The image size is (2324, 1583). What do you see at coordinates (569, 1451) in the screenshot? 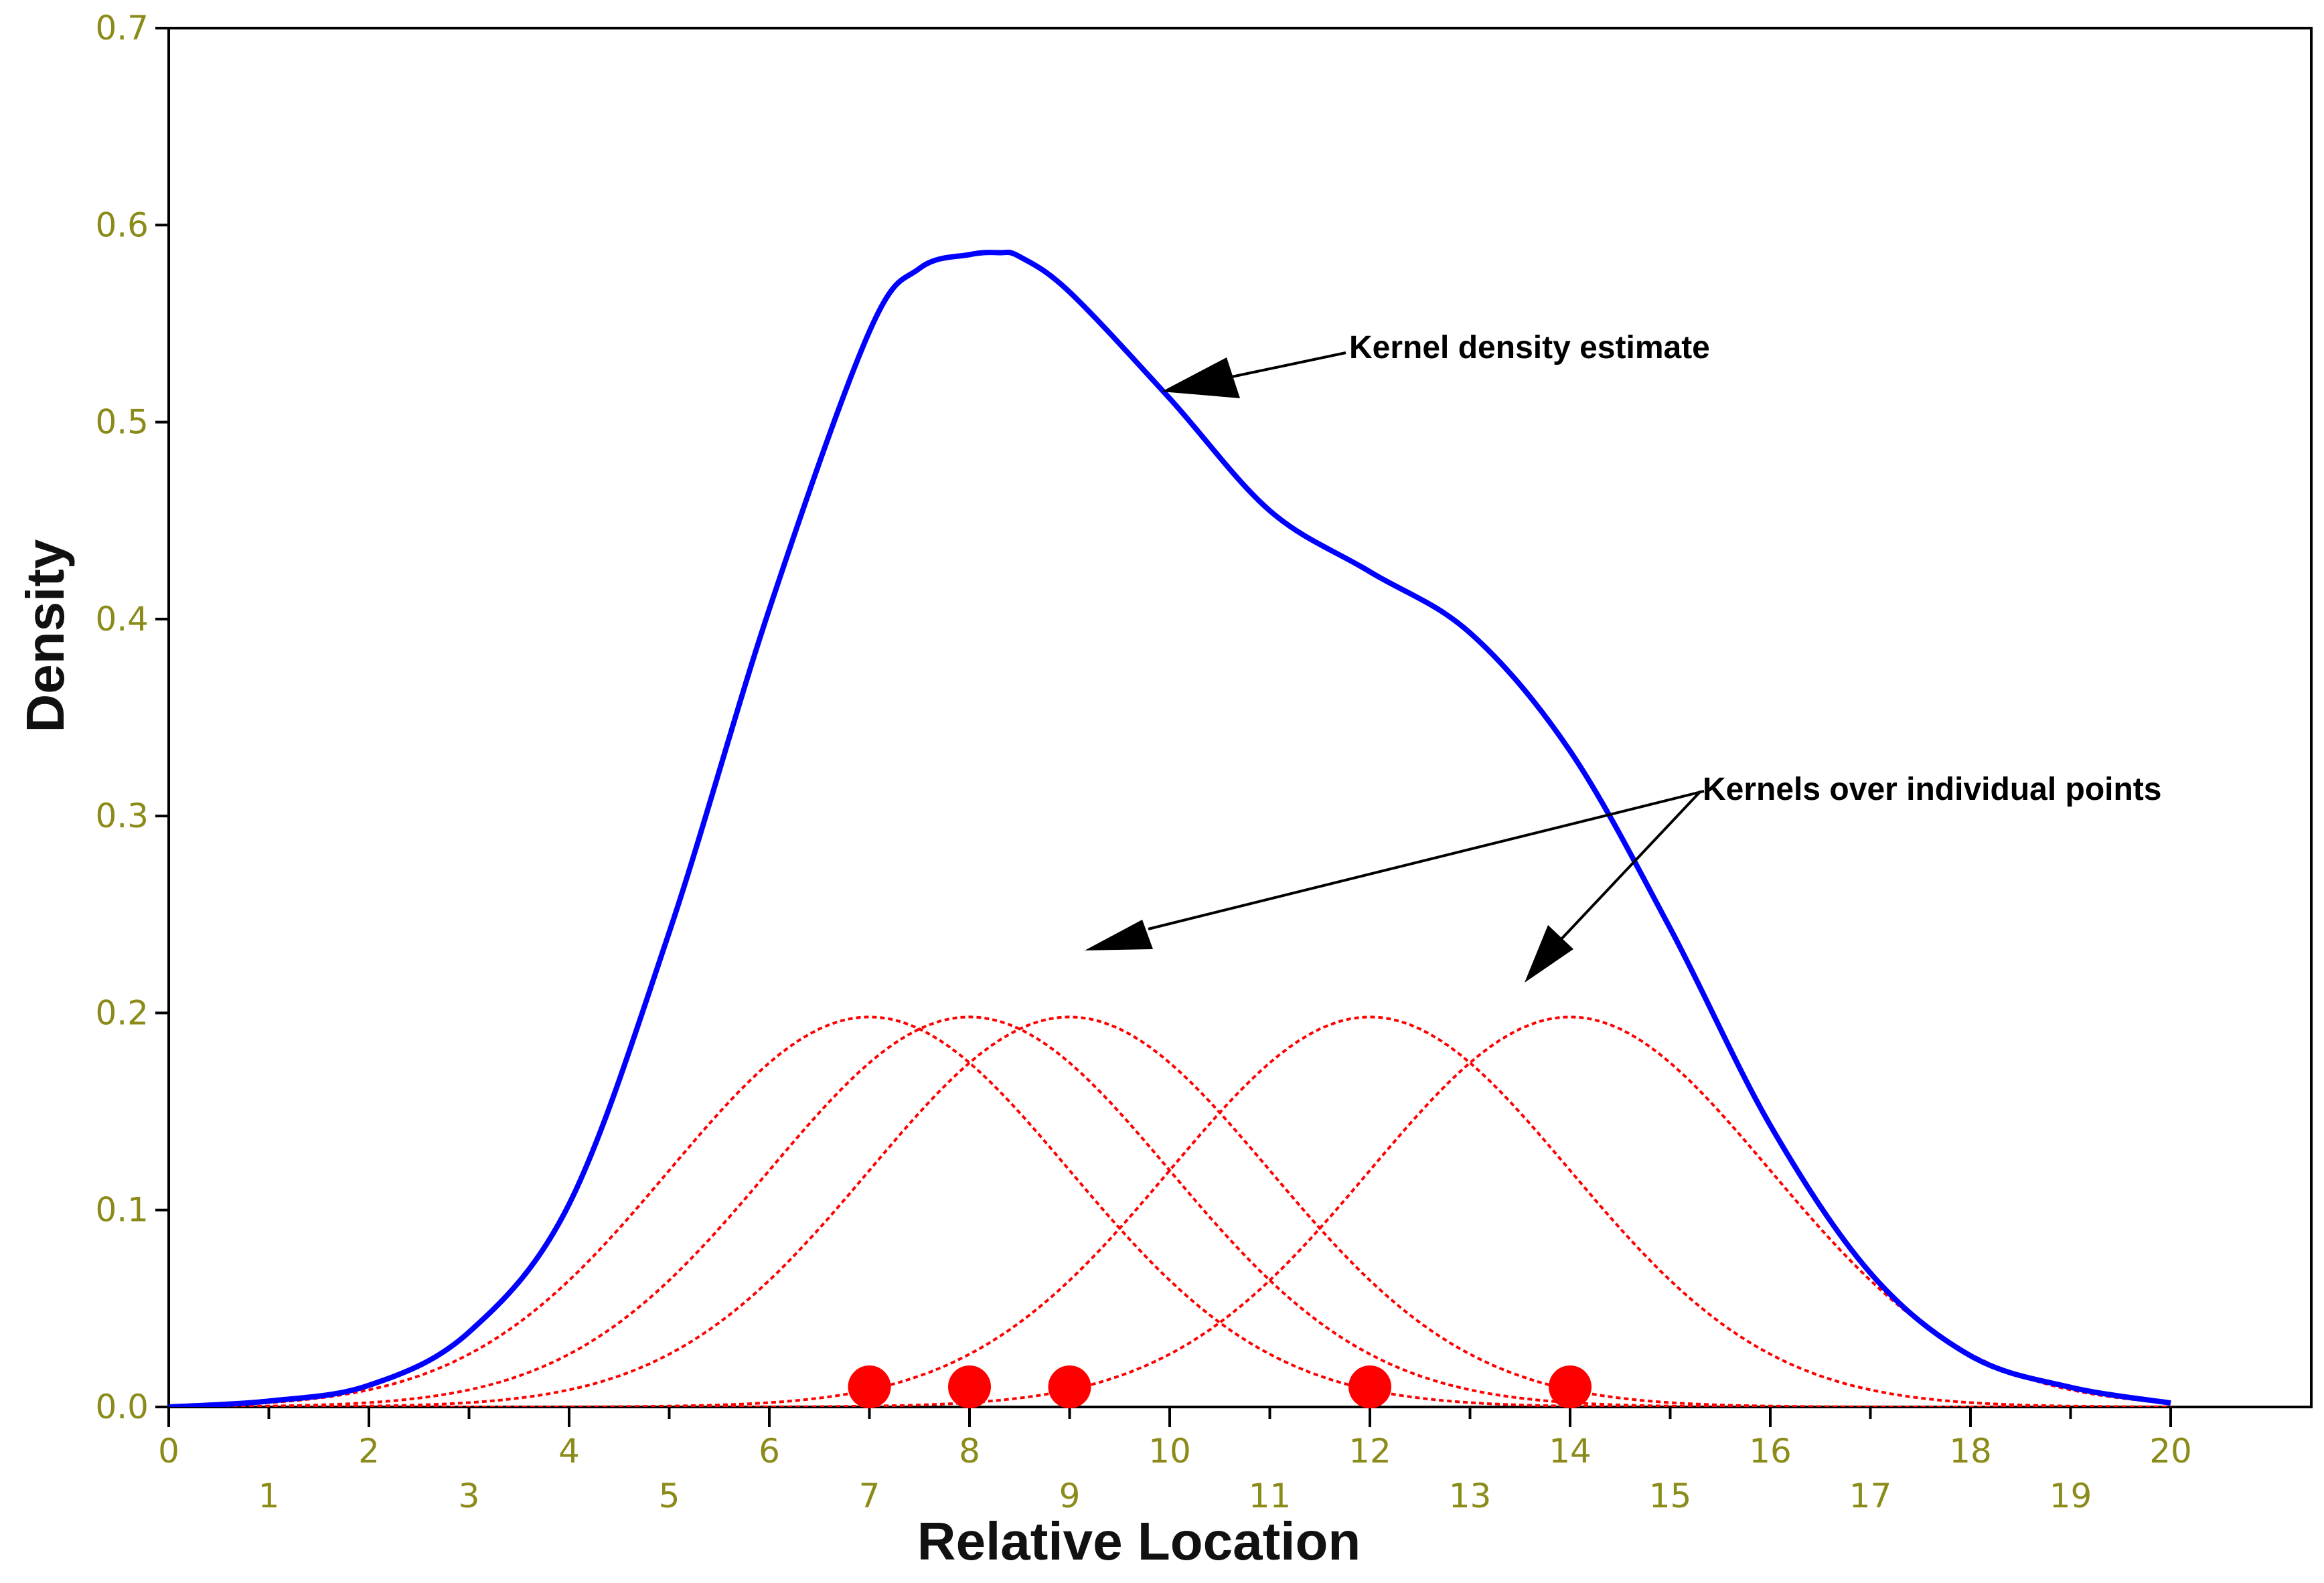
I see `x-tick-label: 4` at bounding box center [569, 1451].